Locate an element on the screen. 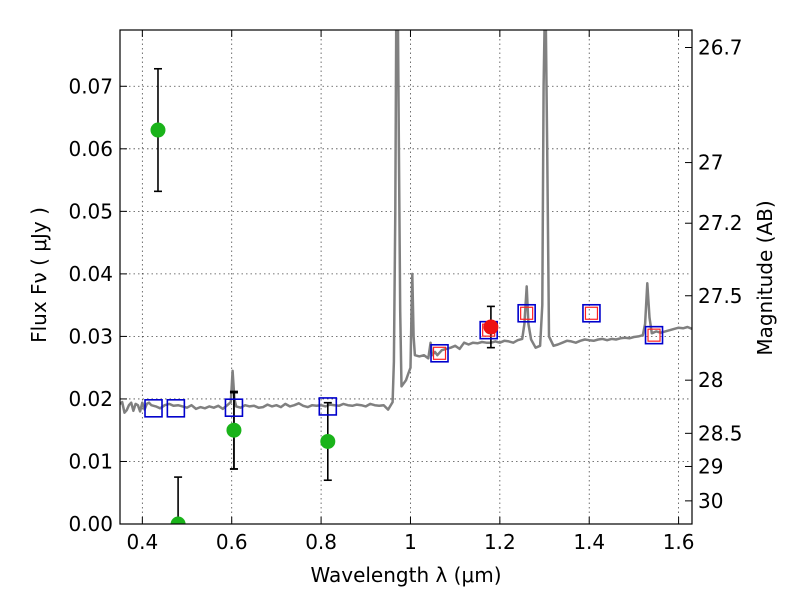 The image size is (800, 600). x-tick-label: 1 is located at coordinates (410, 542).